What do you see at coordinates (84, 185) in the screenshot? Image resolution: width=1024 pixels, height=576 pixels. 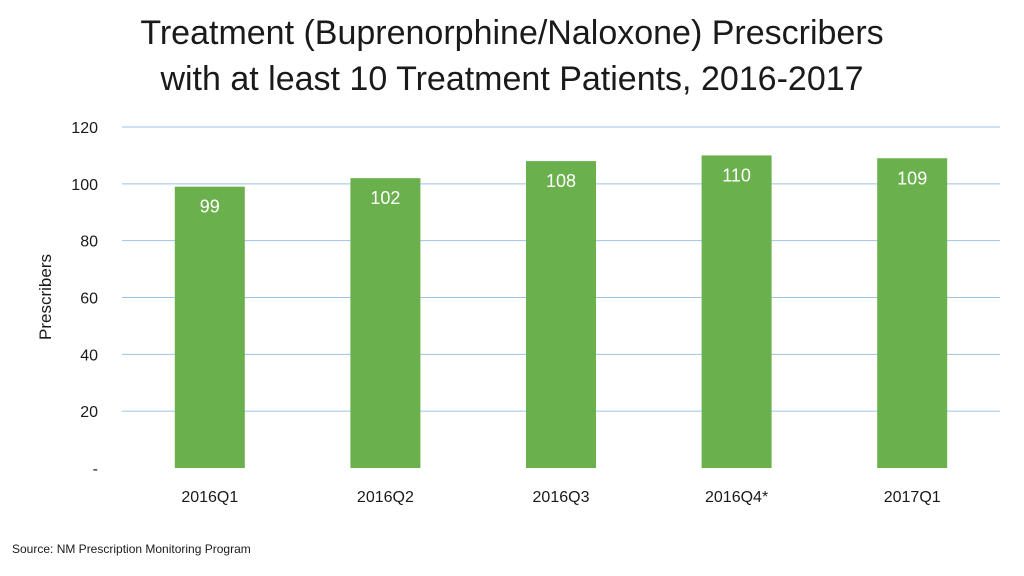 I see `y-tick-label: 100` at bounding box center [84, 185].